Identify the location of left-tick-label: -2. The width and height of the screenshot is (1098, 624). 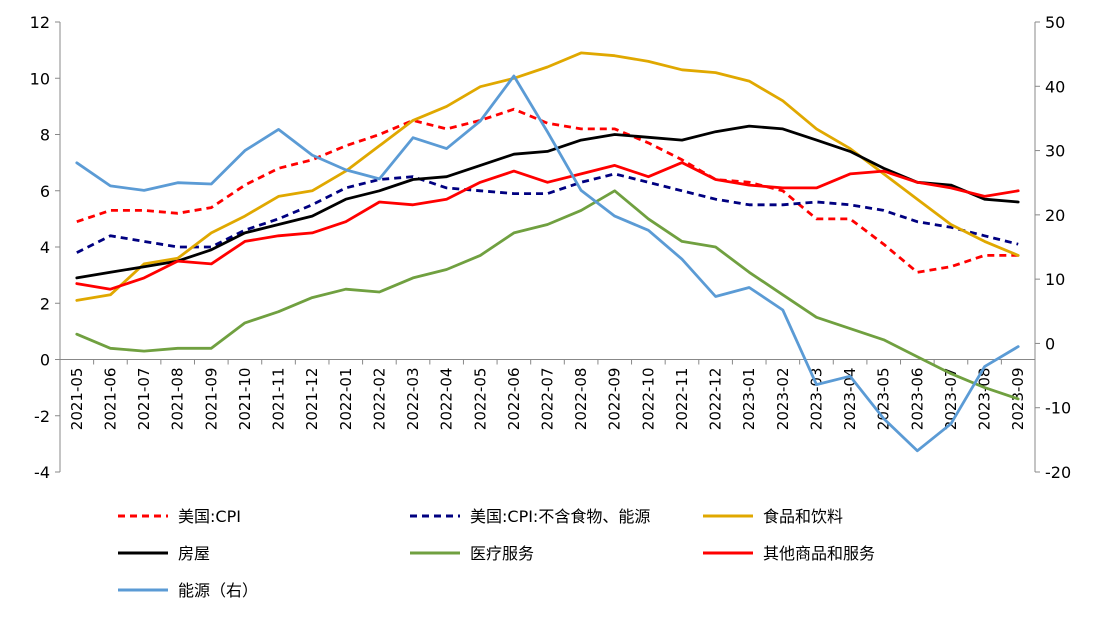
(42, 416).